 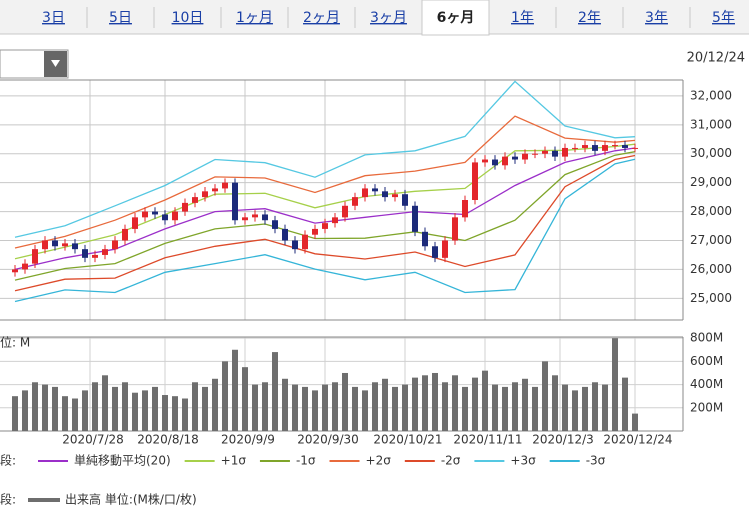 I want to click on tab: 5年, so click(x=723, y=18).